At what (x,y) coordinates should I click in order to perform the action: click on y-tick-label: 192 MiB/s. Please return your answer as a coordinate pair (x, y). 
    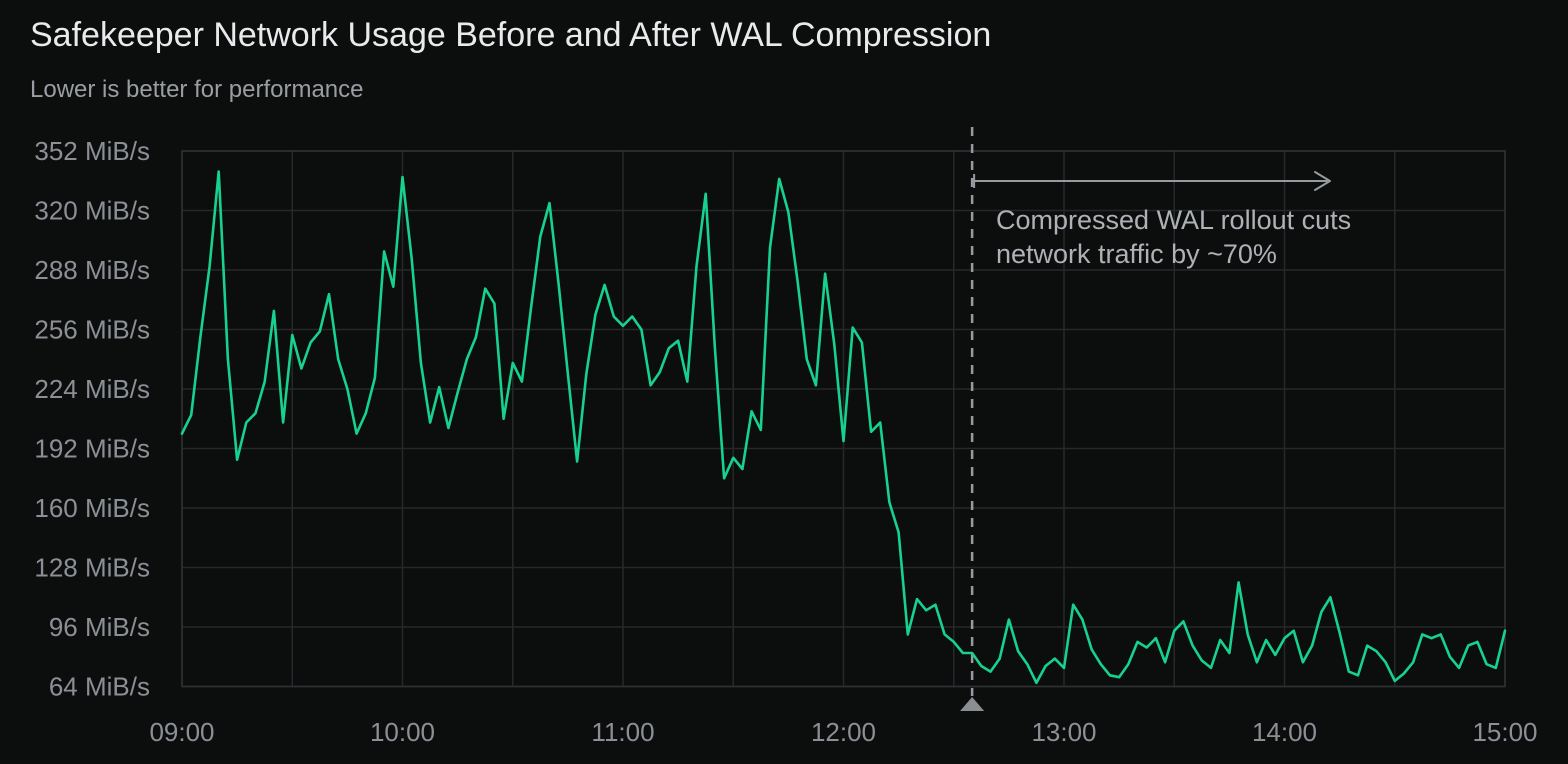
    Looking at the image, I should click on (92, 449).